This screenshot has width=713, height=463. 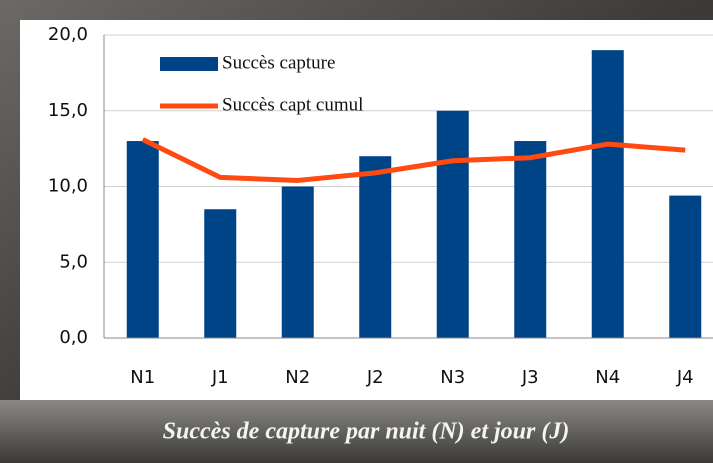 What do you see at coordinates (142, 377) in the screenshot?
I see `x-tick-label: N1` at bounding box center [142, 377].